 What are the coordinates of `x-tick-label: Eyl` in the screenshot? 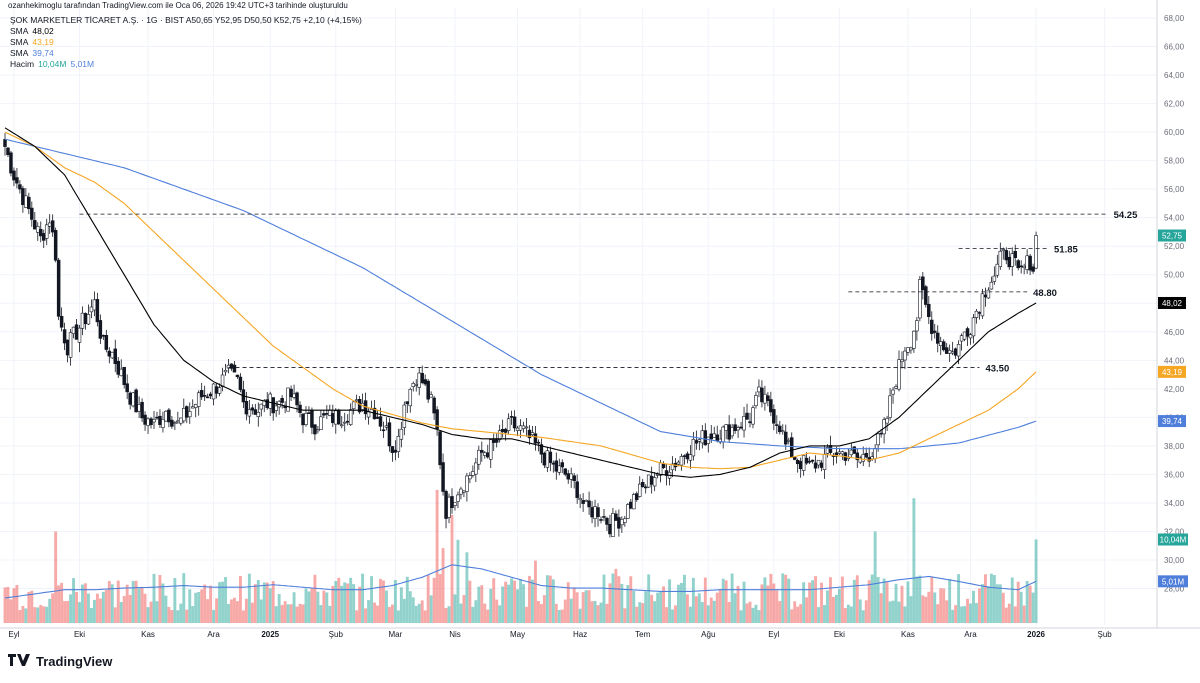 It's located at (13, 634).